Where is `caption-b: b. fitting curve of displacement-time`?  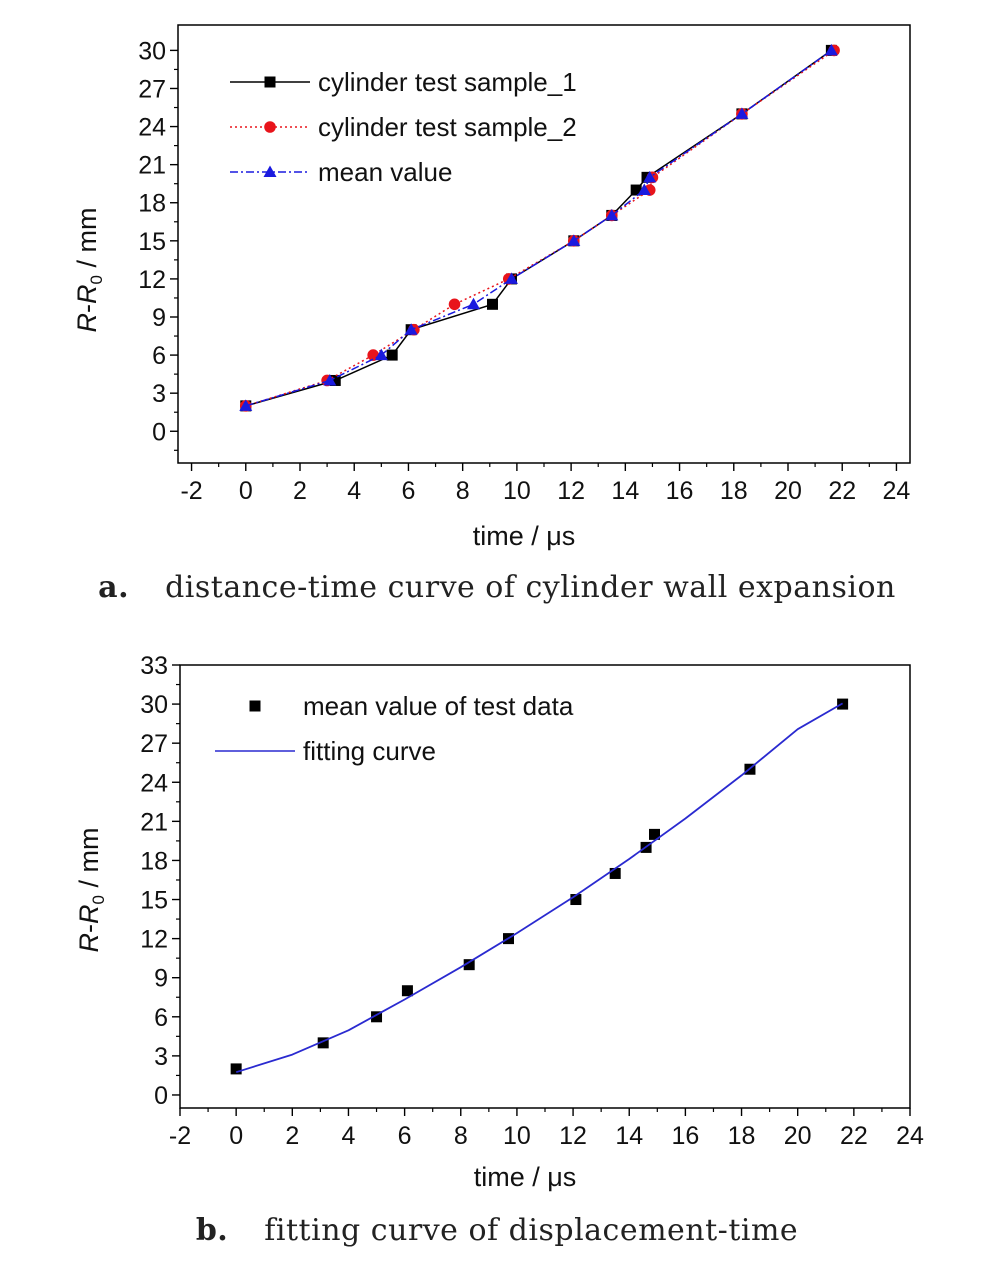 caption-b: b. fitting curve of displacement-time is located at coordinates (497, 1230).